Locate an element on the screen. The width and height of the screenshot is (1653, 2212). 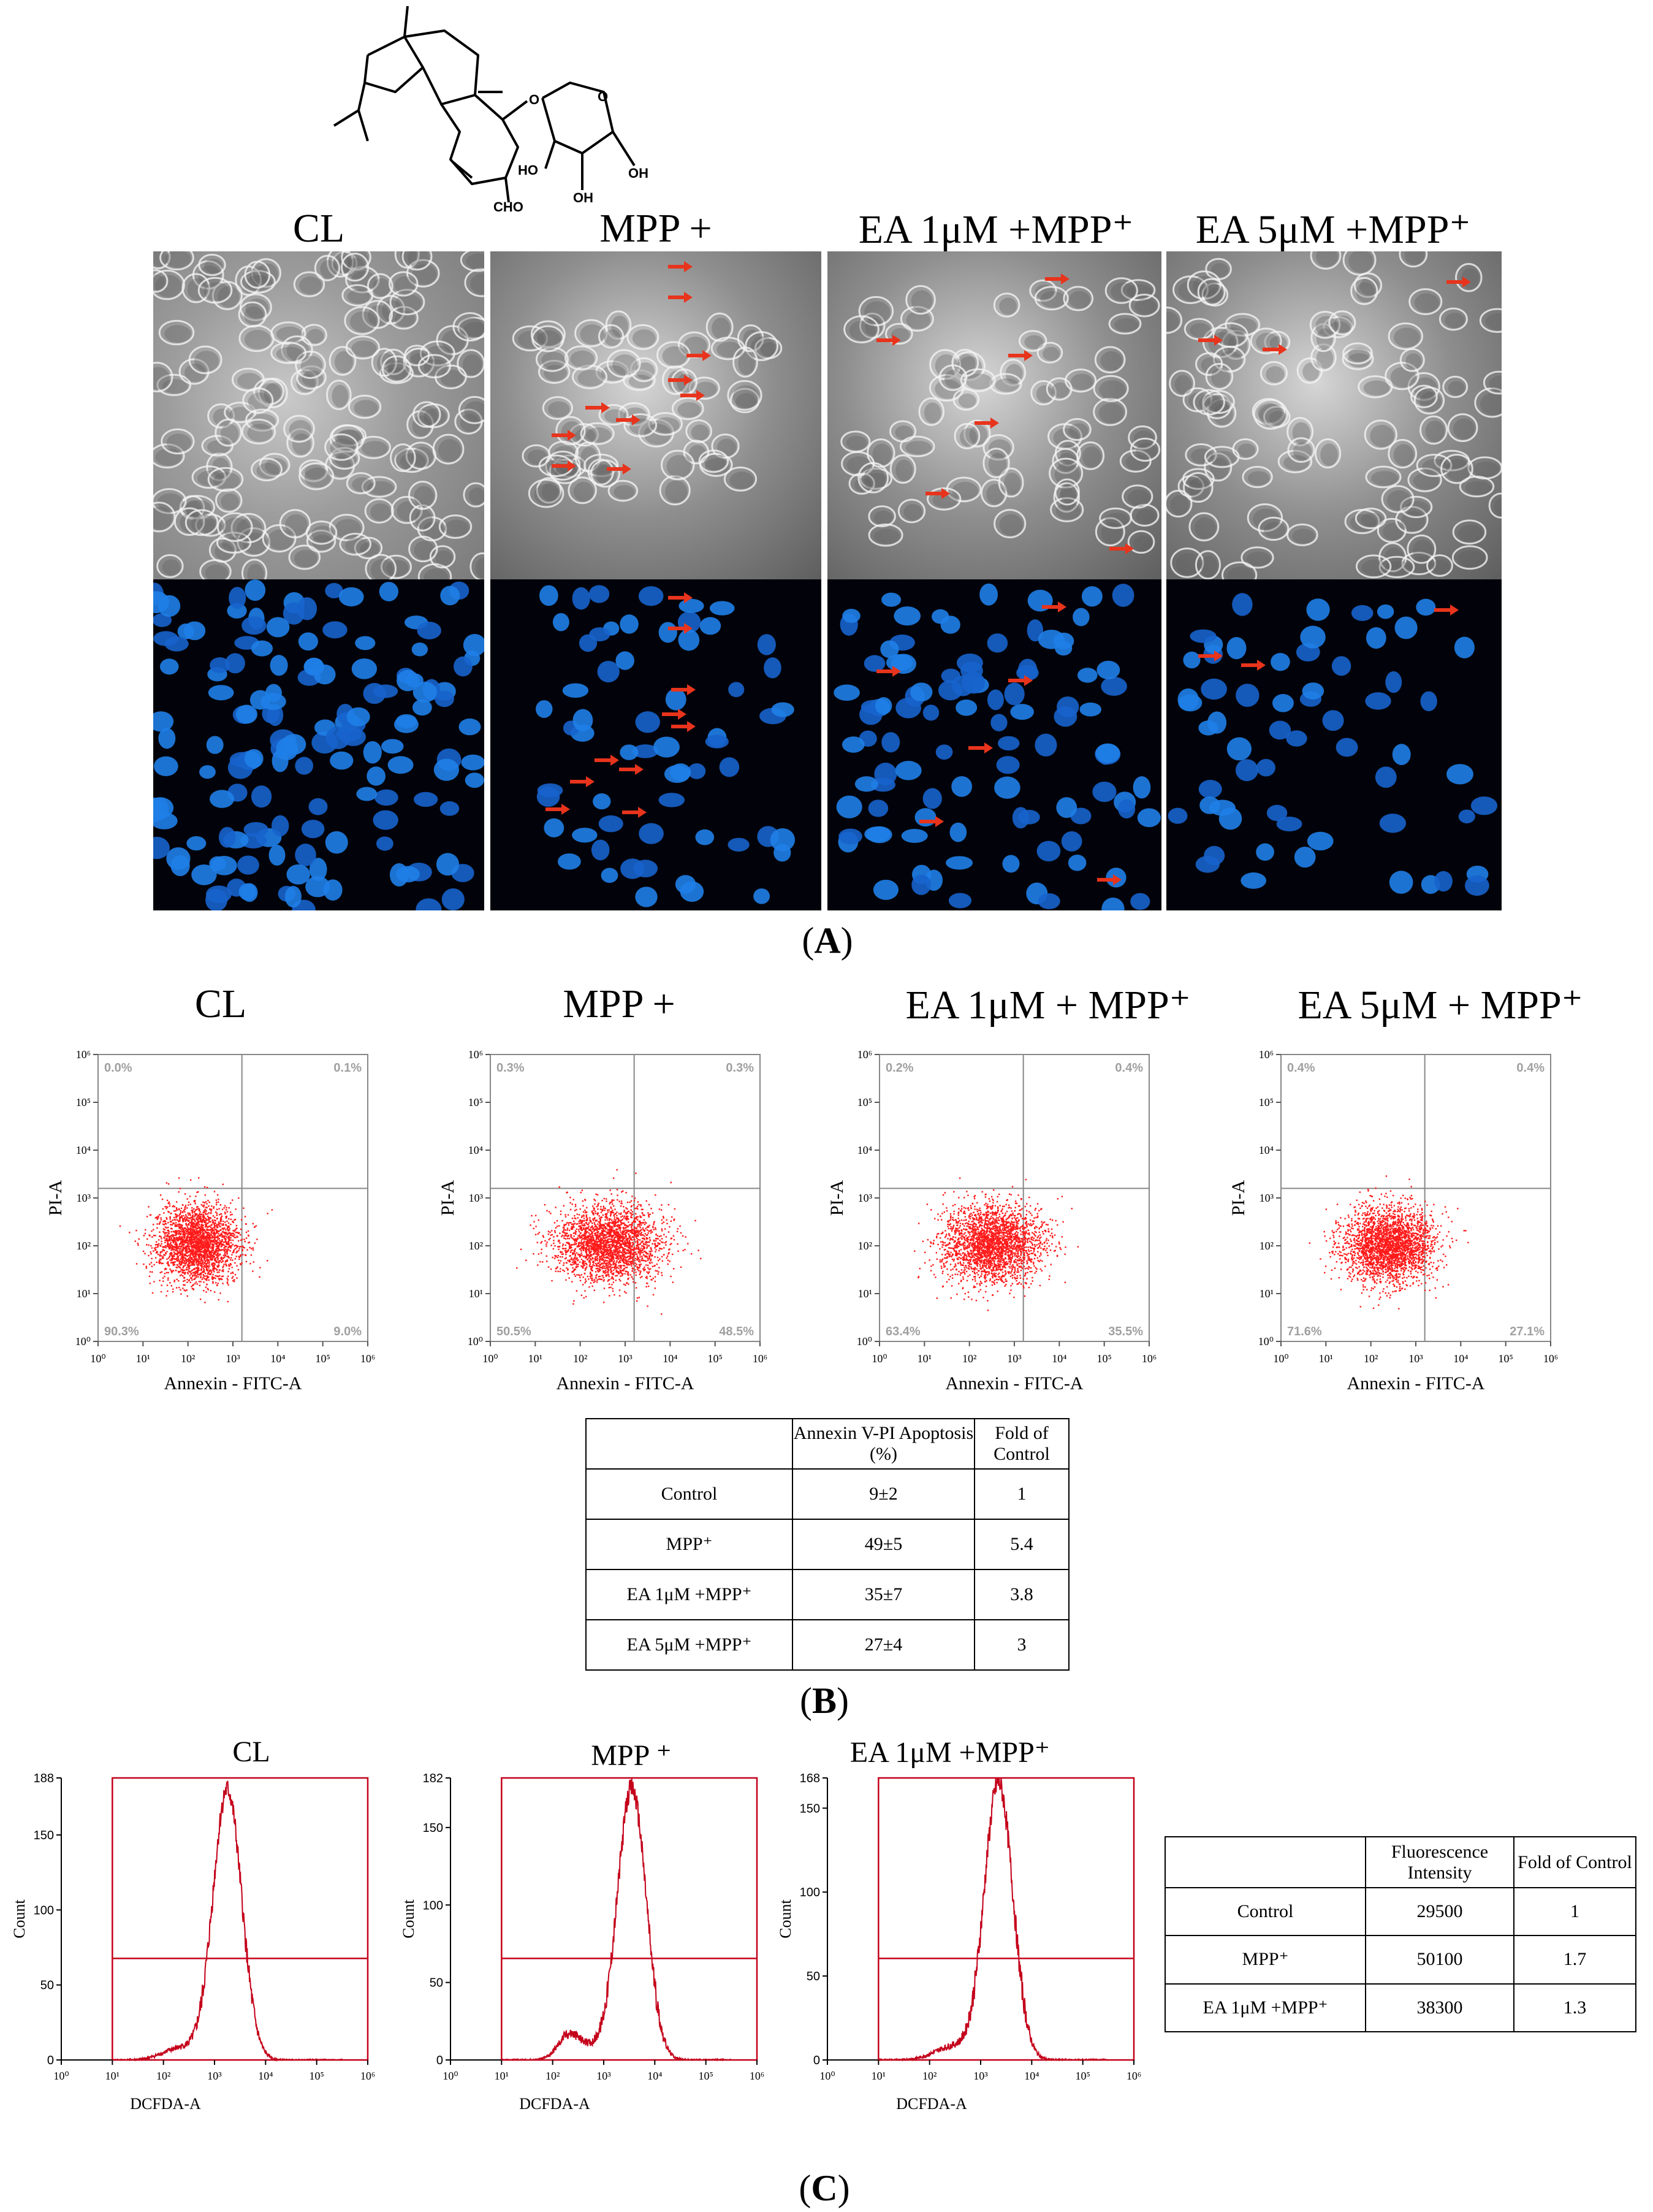
arrow-icon is located at coordinates (1062, 606).